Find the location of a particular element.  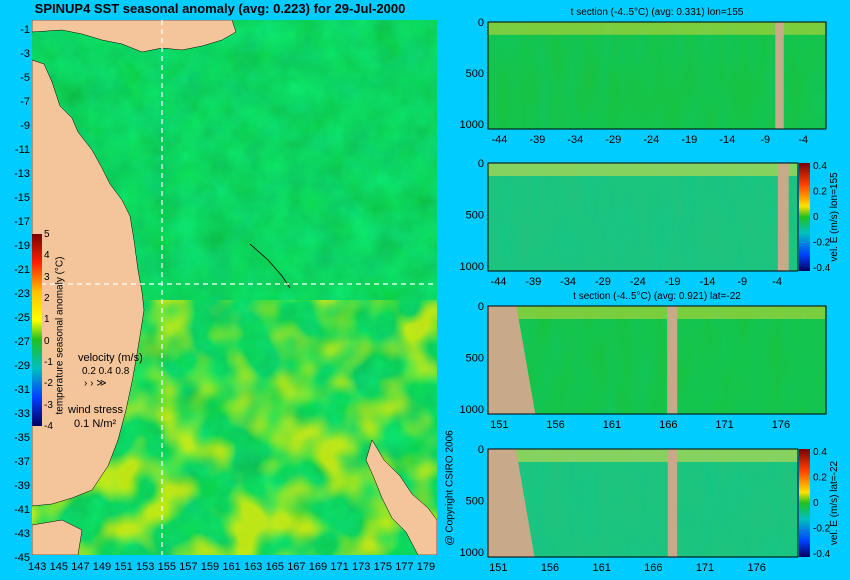

section-texture is located at coordinates (643, 217).